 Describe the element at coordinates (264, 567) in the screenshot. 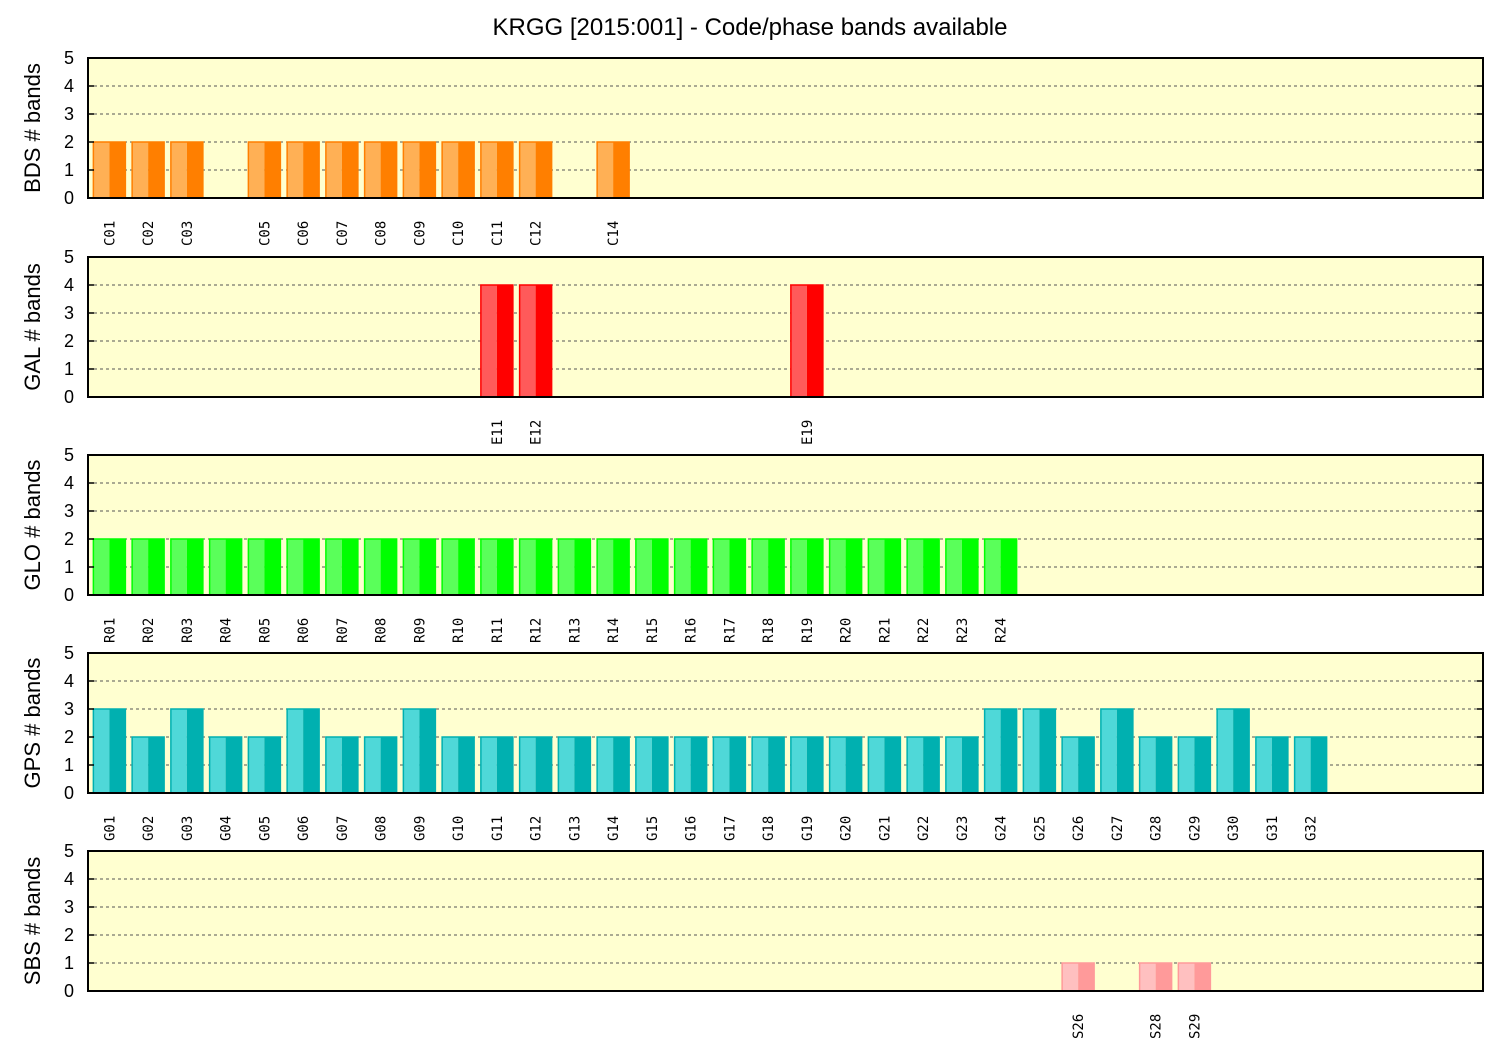

I see `bar-r05` at that location.